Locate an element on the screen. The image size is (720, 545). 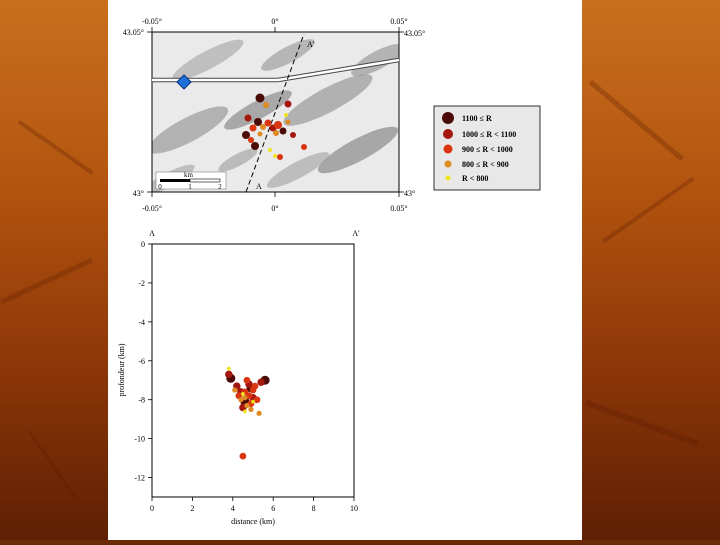
map-bottom-tick: 0° is located at coordinates (274, 208).